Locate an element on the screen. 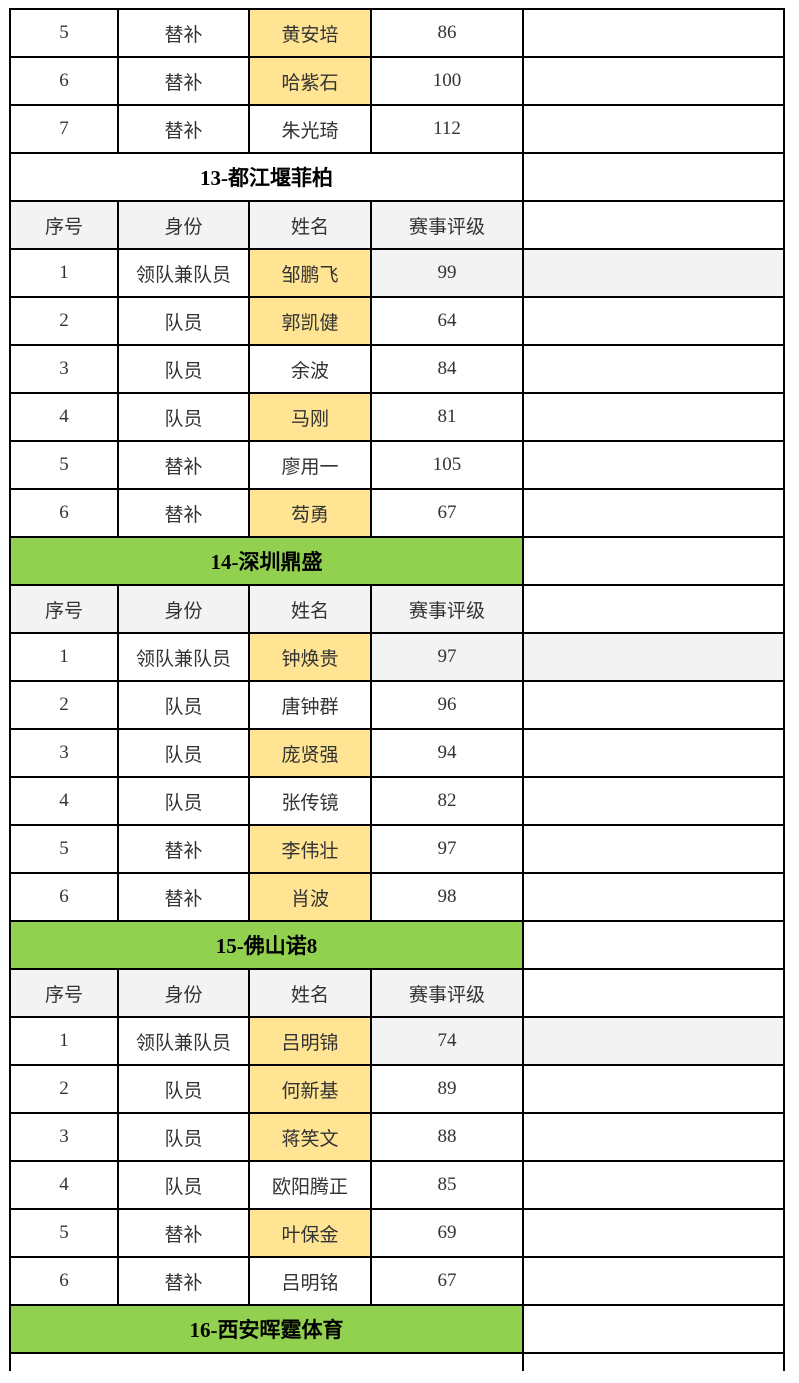 The width and height of the screenshot is (799, 1383). team-title-cell: 13-都江堰菲柏 is located at coordinates (266, 177).